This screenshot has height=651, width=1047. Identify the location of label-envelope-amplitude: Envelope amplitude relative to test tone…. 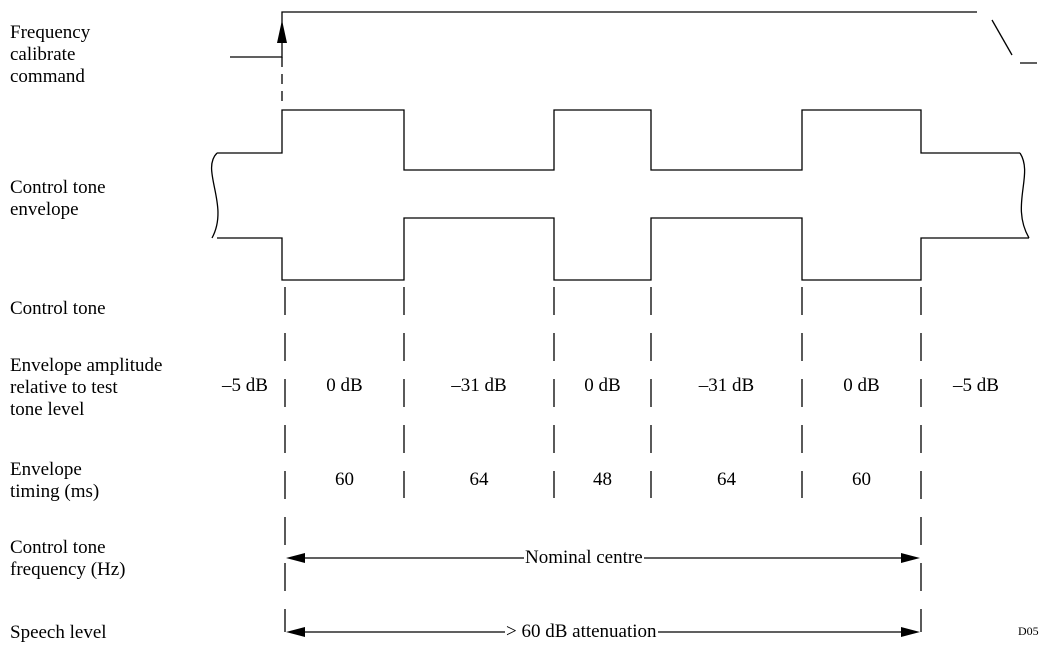
(86, 387).